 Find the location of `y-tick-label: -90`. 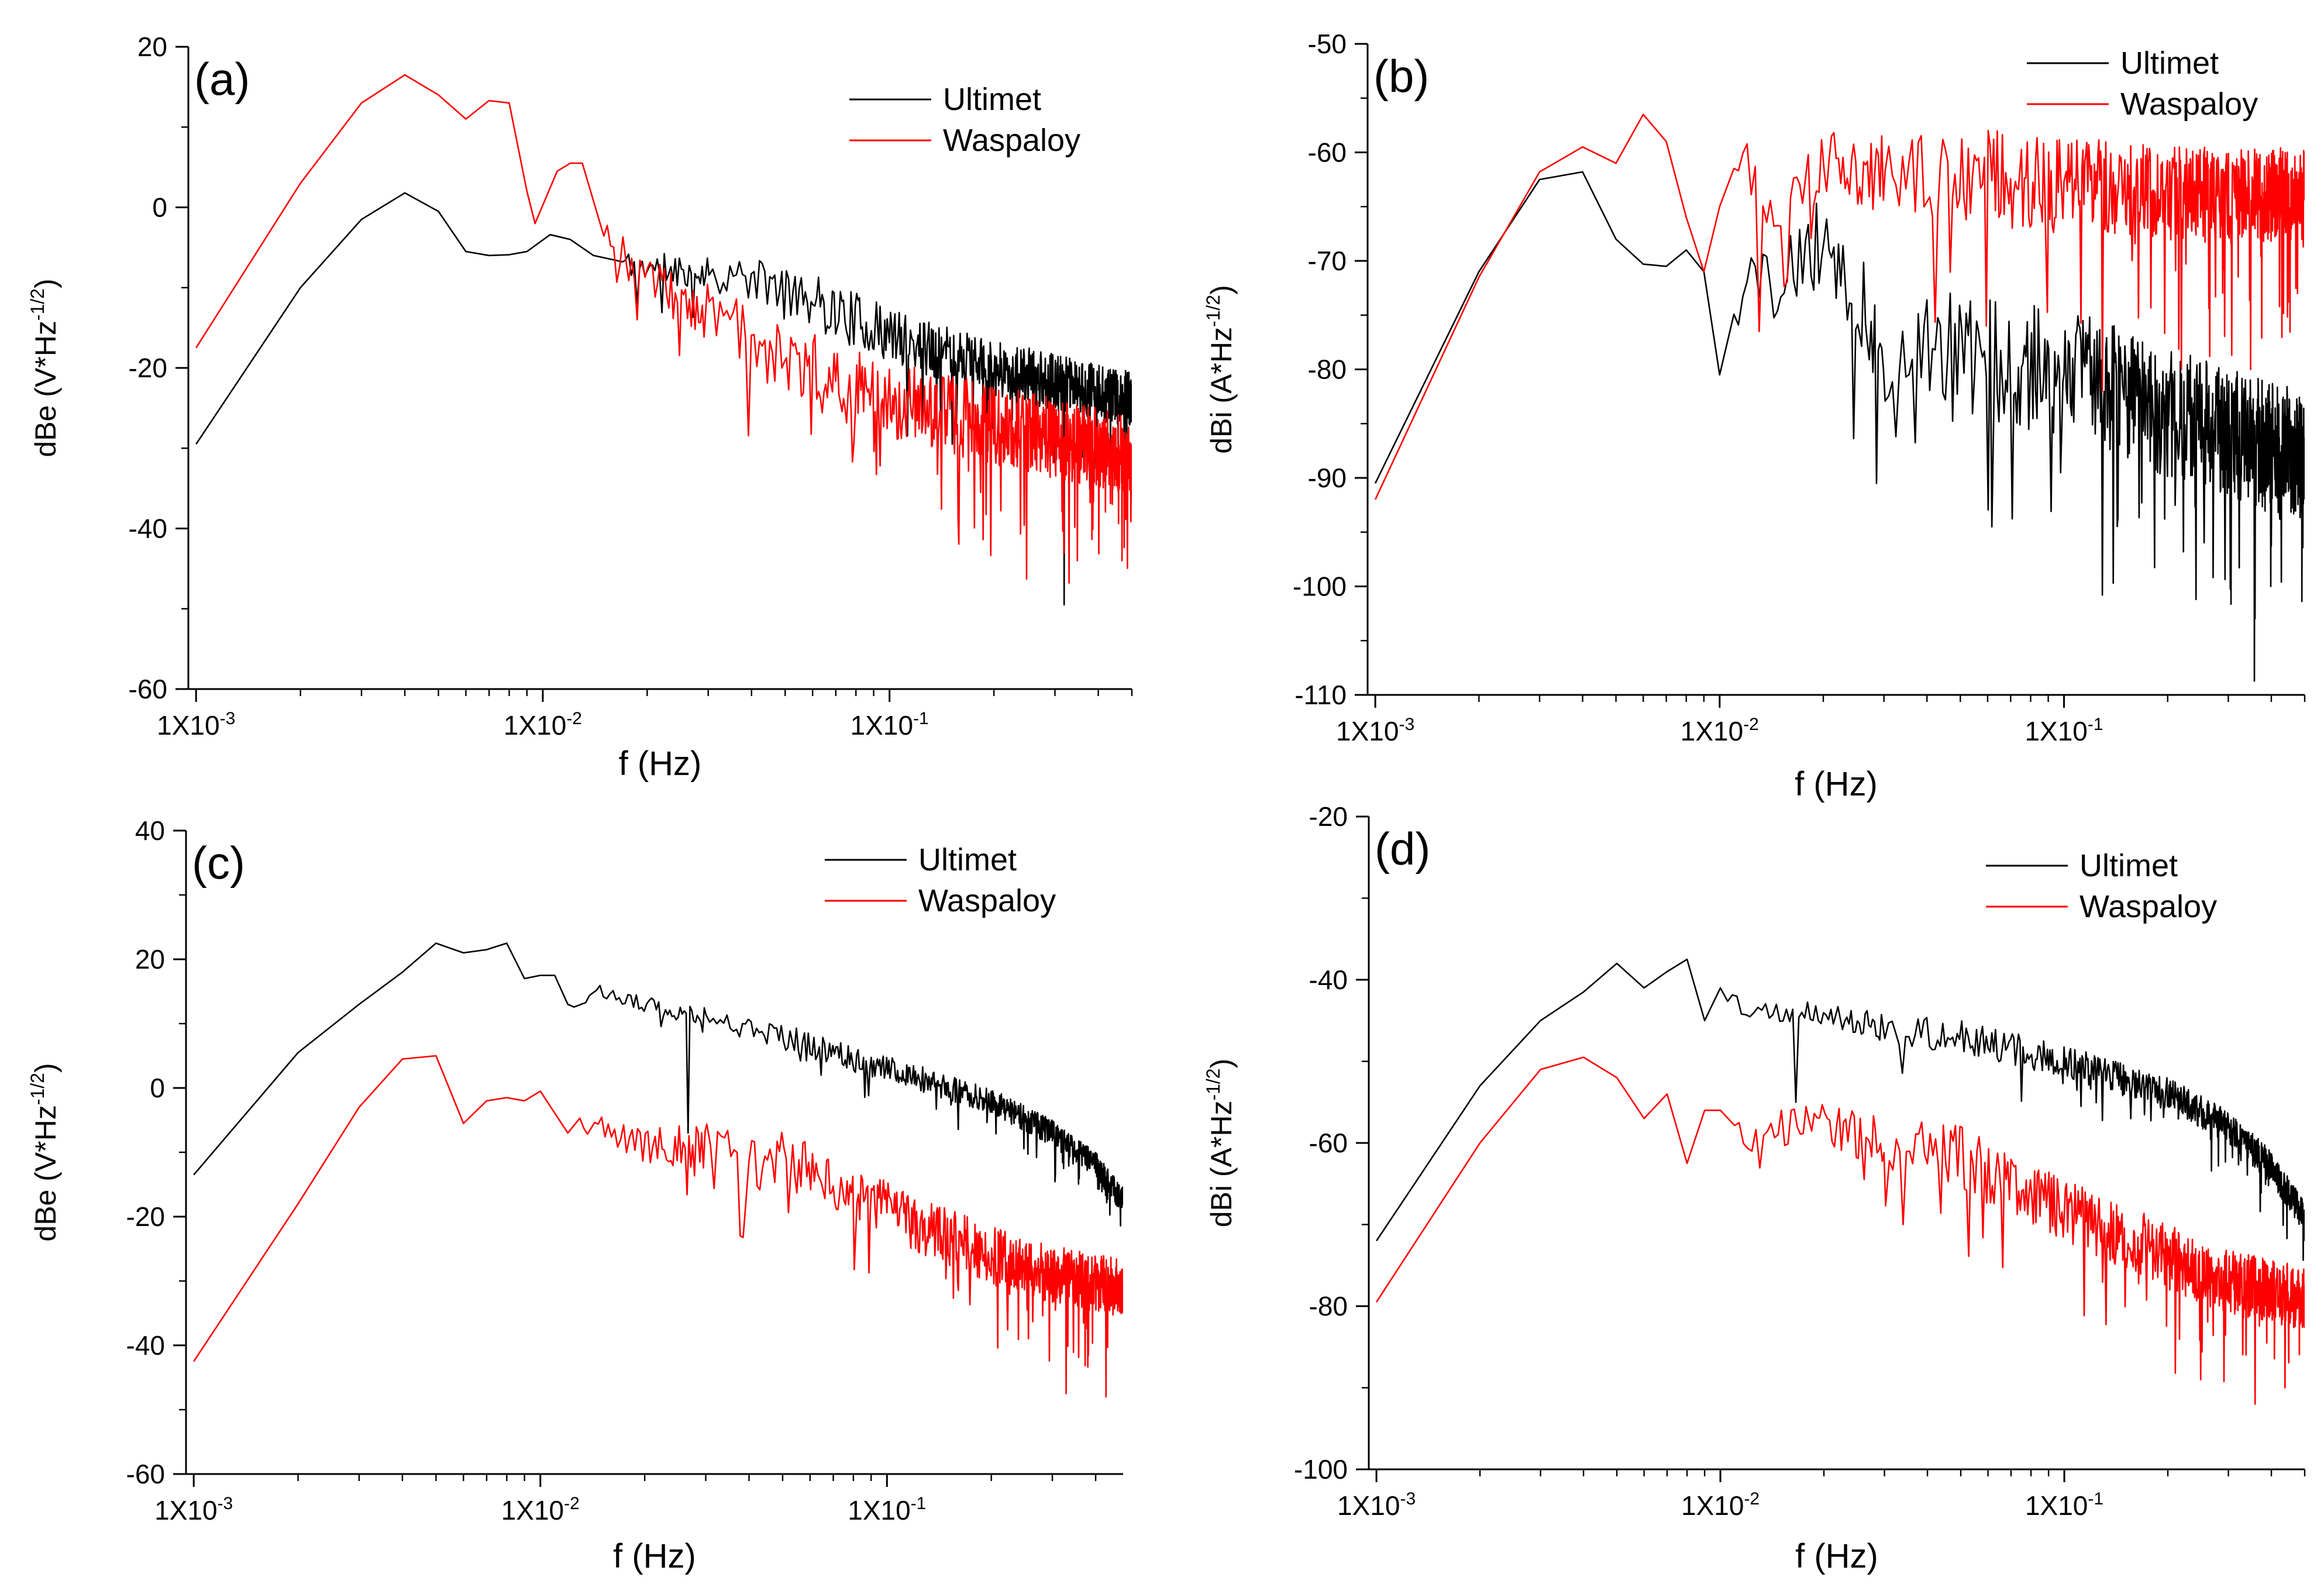

y-tick-label: -90 is located at coordinates (1327, 478).